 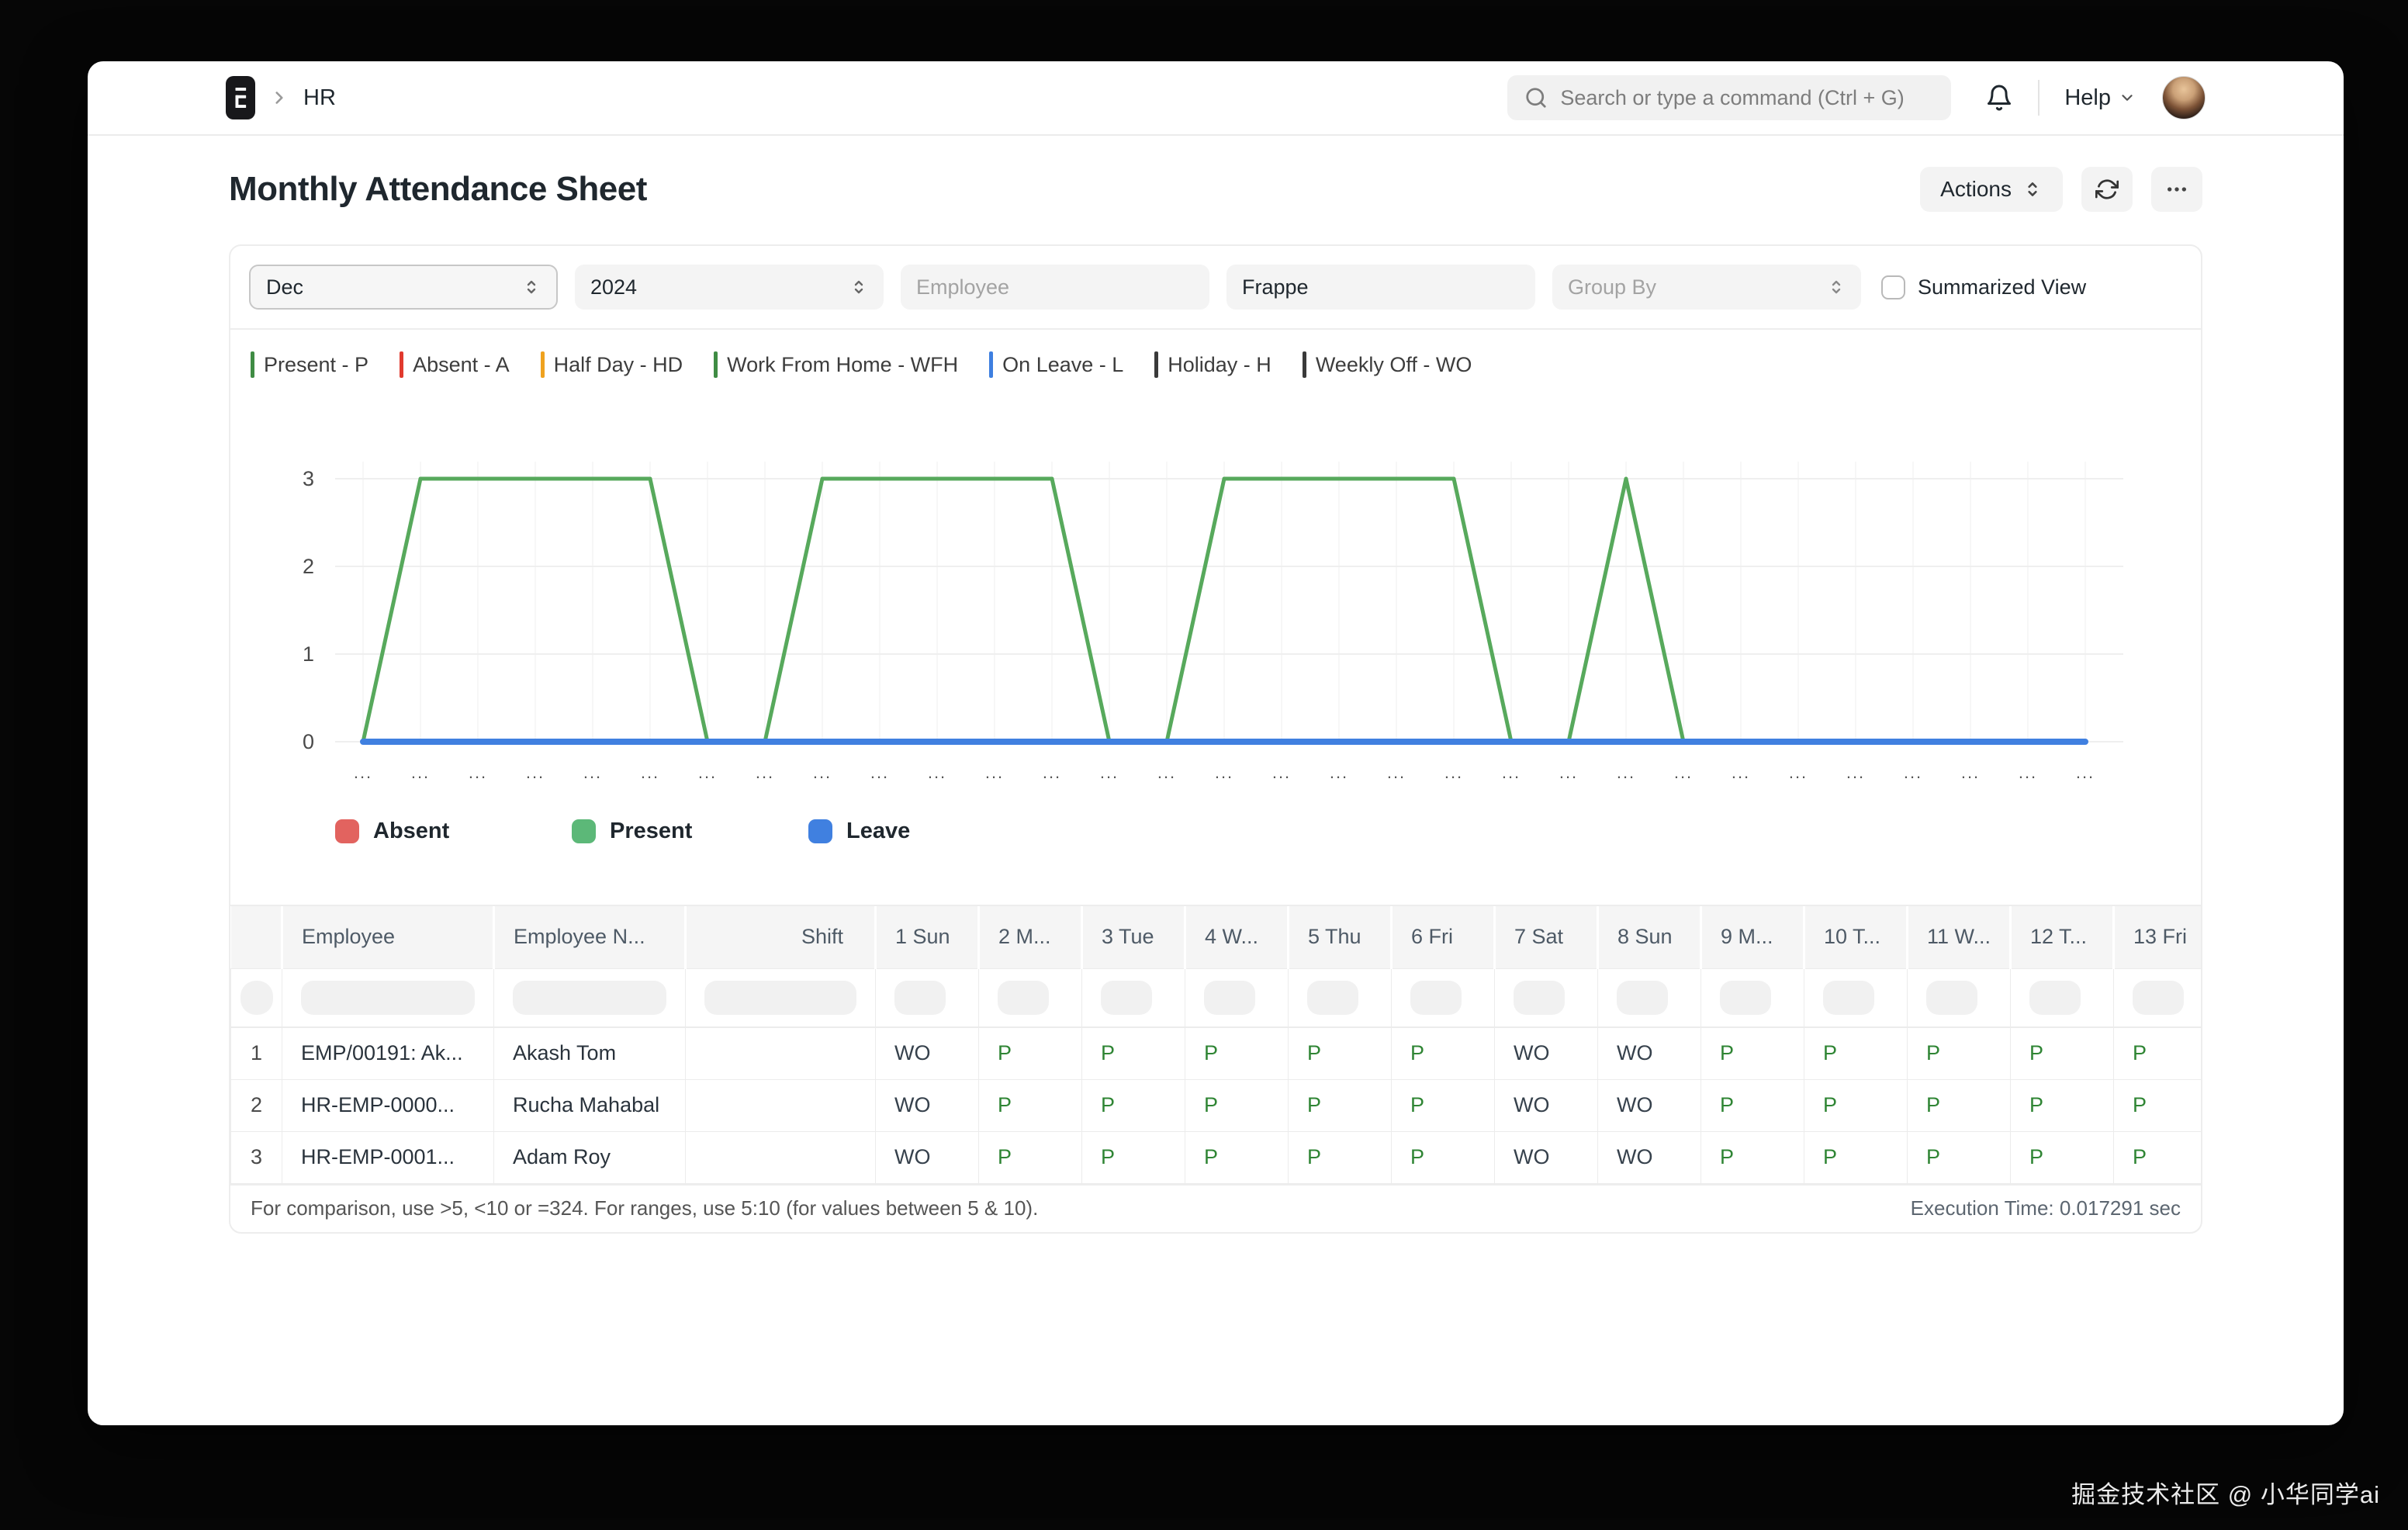 I want to click on column-header-7-sat: 7 Sat, so click(x=1547, y=937).